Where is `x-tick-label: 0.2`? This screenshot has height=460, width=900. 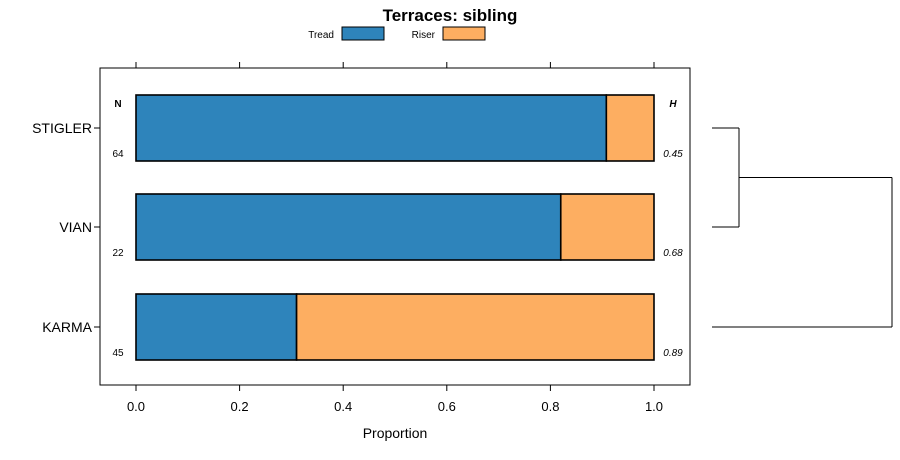
x-tick-label: 0.2 is located at coordinates (240, 406).